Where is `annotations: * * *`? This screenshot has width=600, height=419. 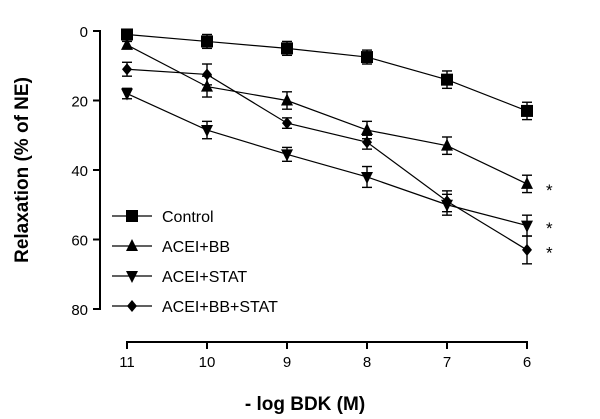
annotations: * * * is located at coordinates (549, 222).